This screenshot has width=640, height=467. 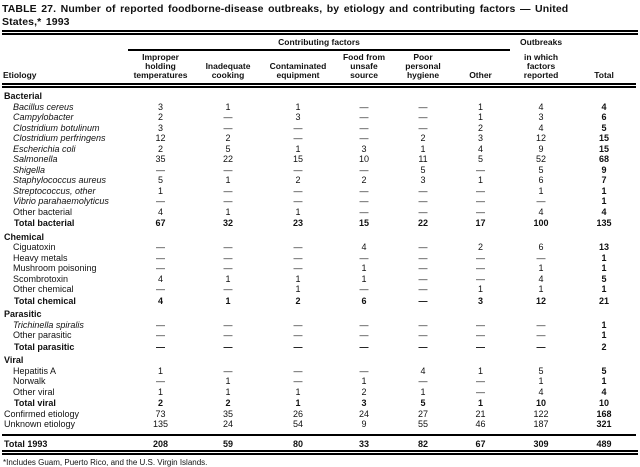 I want to click on value-cell: 24, so click(x=227, y=424).